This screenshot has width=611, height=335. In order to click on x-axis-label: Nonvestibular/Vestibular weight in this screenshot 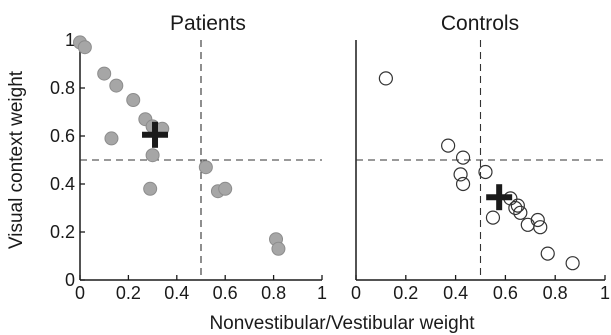, I will do `click(342, 323)`.